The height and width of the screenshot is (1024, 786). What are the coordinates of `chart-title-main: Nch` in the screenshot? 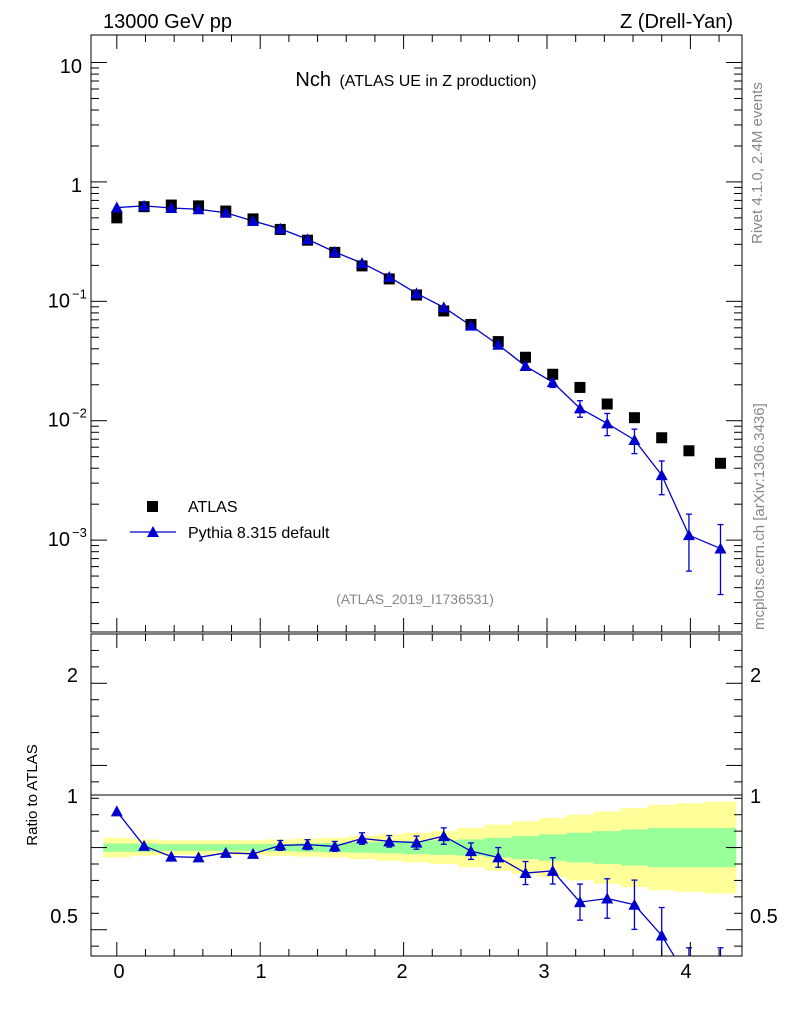 It's located at (313, 80).